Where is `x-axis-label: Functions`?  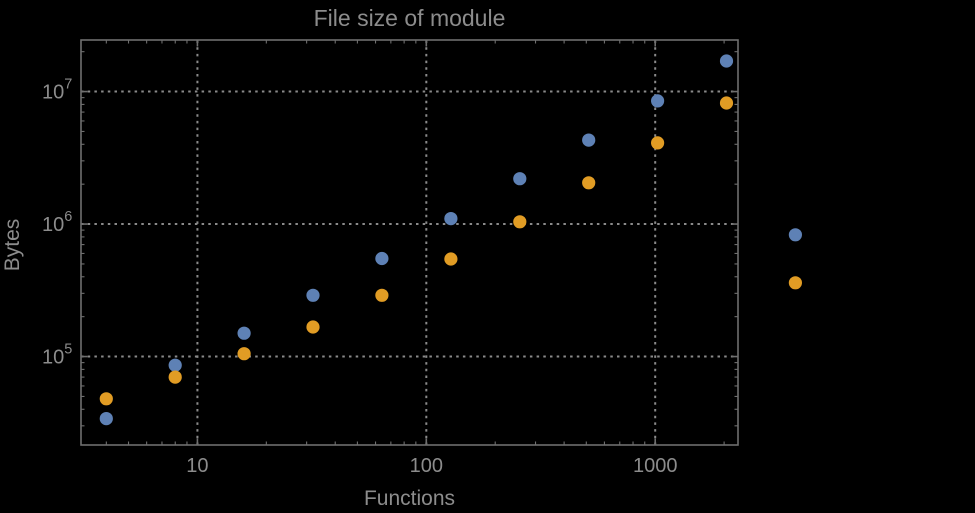 x-axis-label: Functions is located at coordinates (409, 498).